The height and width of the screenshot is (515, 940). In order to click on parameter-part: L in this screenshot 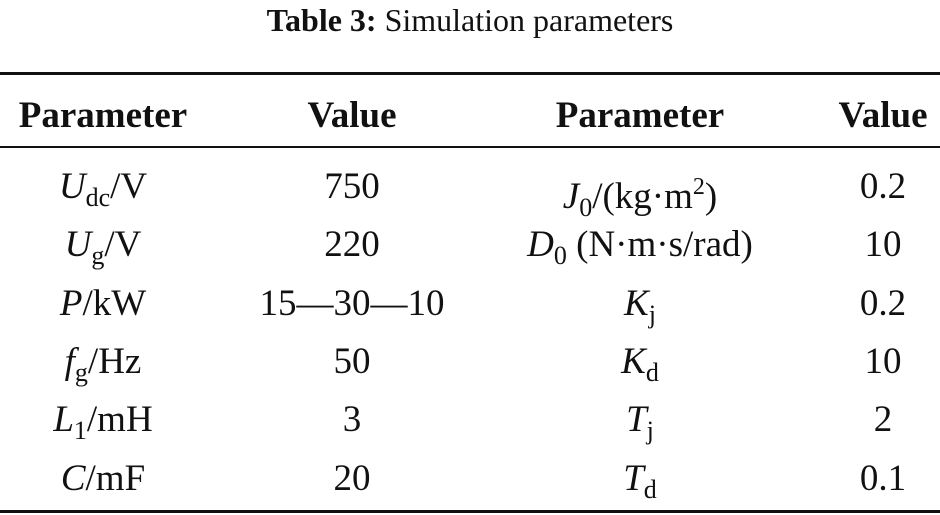, I will do `click(63, 420)`.